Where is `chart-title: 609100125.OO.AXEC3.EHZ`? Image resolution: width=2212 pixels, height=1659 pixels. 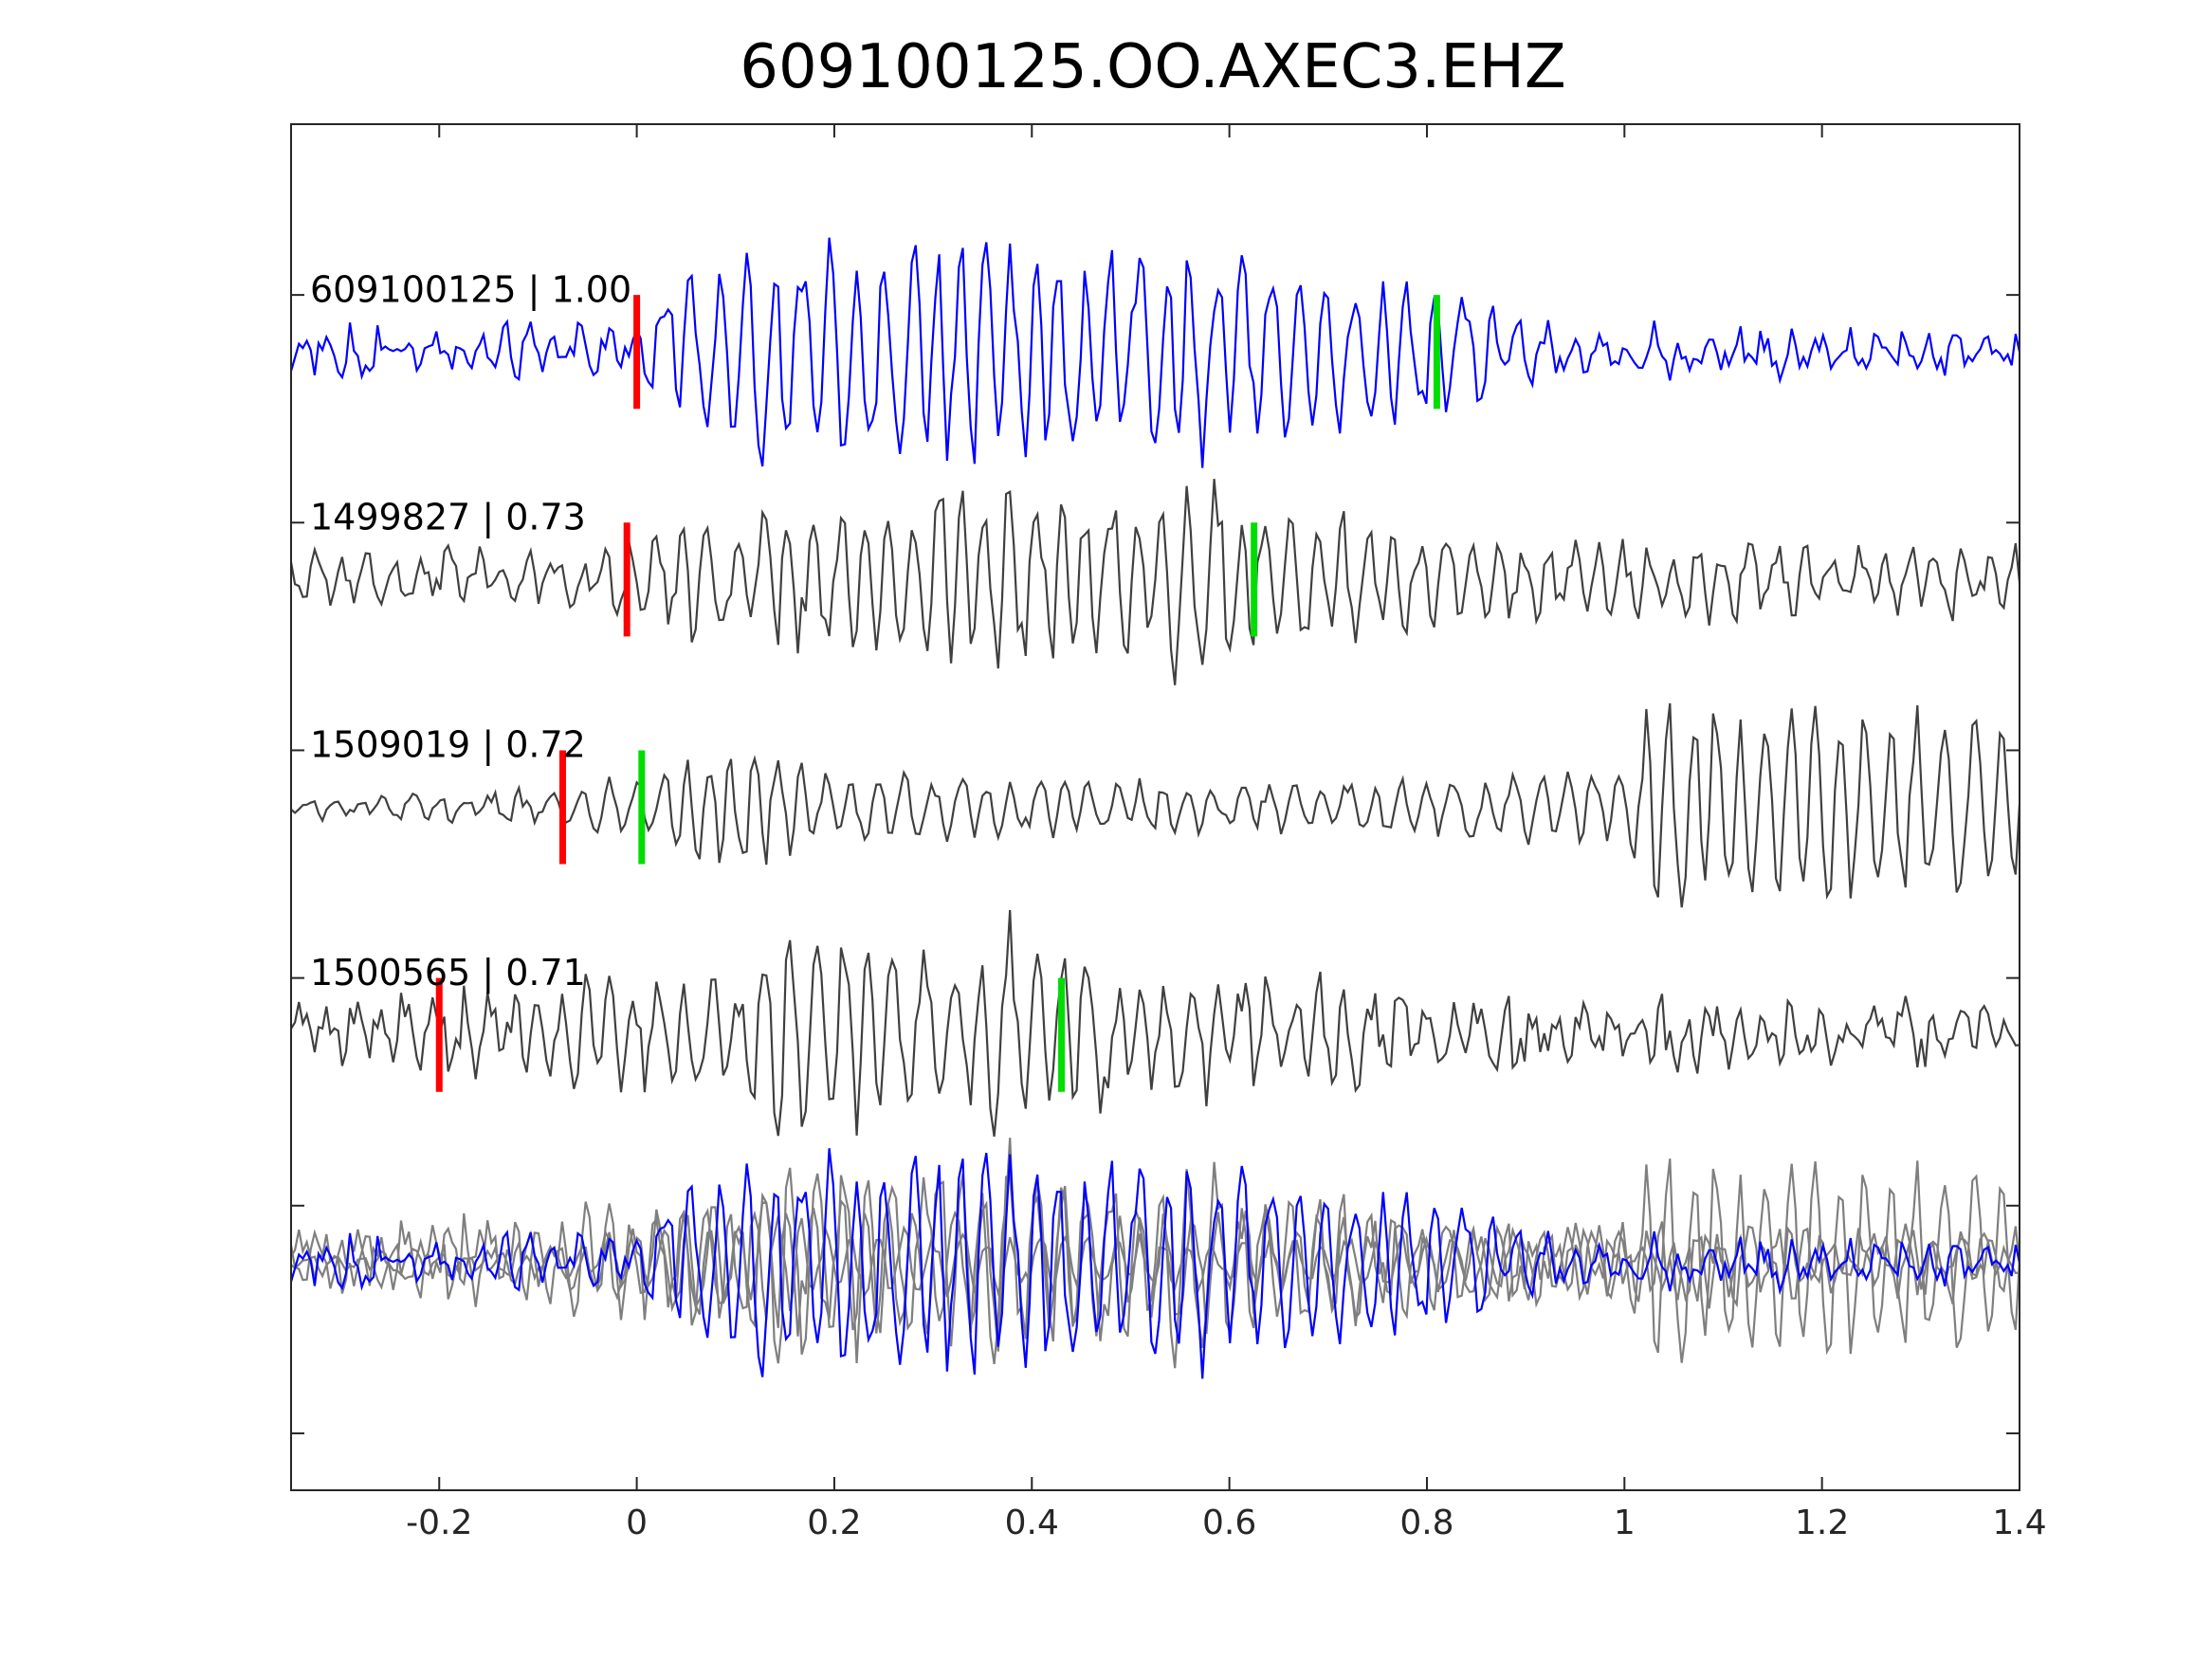
chart-title: 609100125.OO.AXEC3.EHZ is located at coordinates (1153, 67).